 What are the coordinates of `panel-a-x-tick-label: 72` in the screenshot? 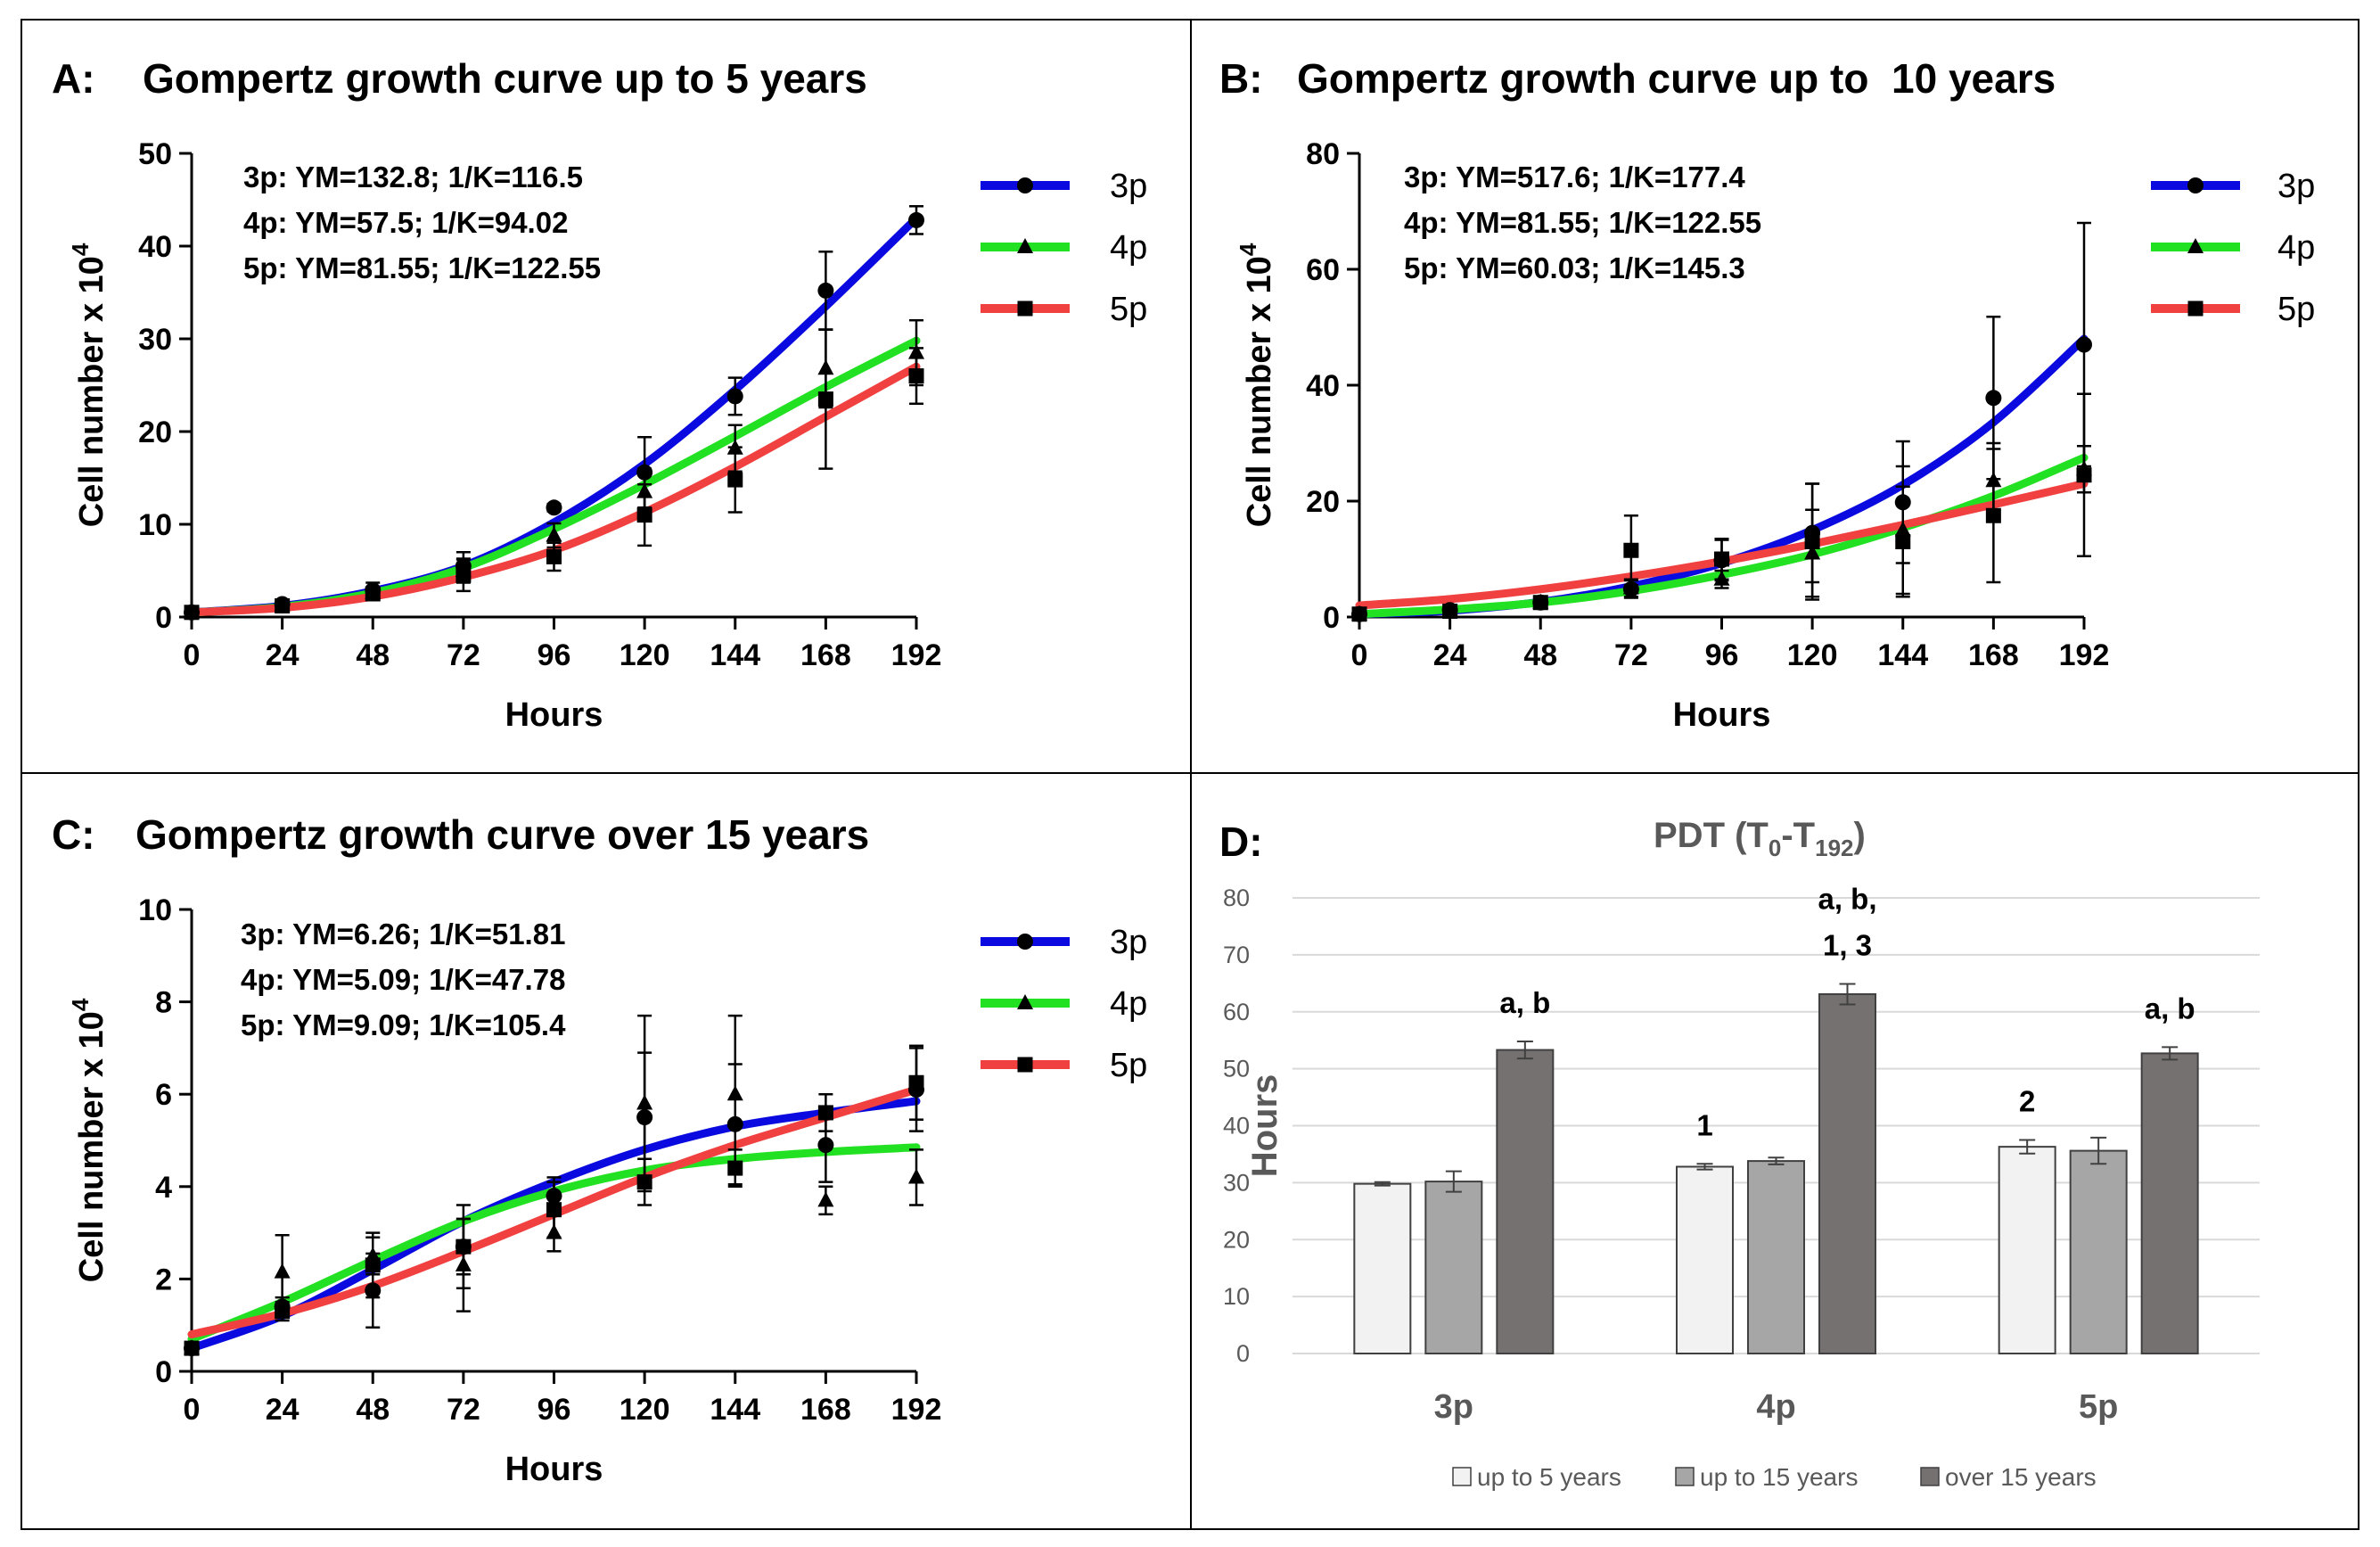 It's located at (463, 655).